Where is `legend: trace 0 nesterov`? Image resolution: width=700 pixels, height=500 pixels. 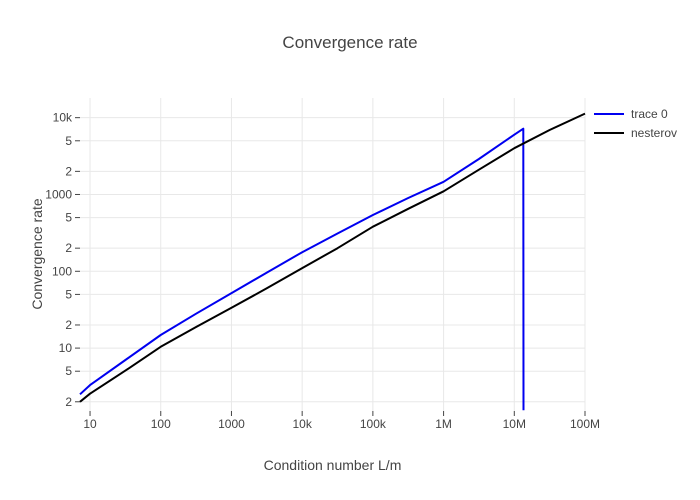
legend: trace 0 nesterov is located at coordinates (635, 123).